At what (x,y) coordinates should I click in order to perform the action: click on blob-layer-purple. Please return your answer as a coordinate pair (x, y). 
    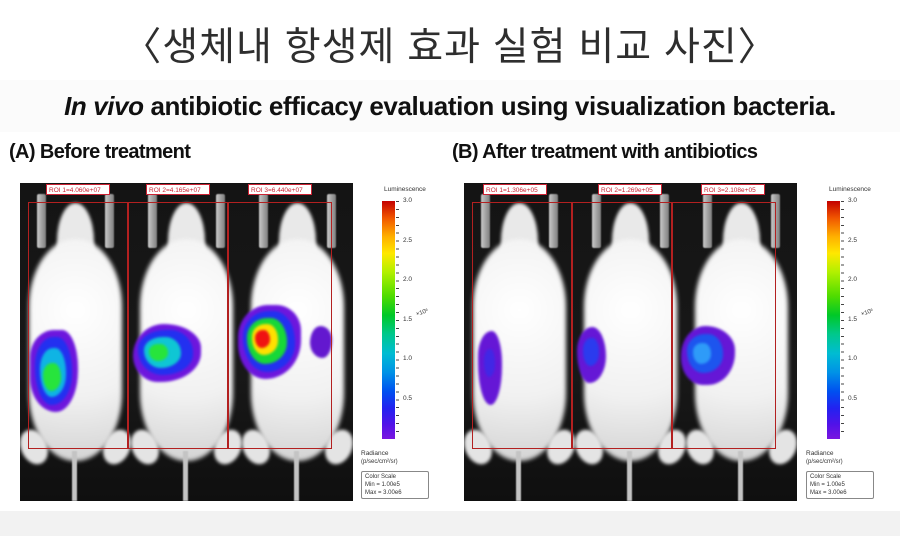
    Looking at the image, I should click on (321, 342).